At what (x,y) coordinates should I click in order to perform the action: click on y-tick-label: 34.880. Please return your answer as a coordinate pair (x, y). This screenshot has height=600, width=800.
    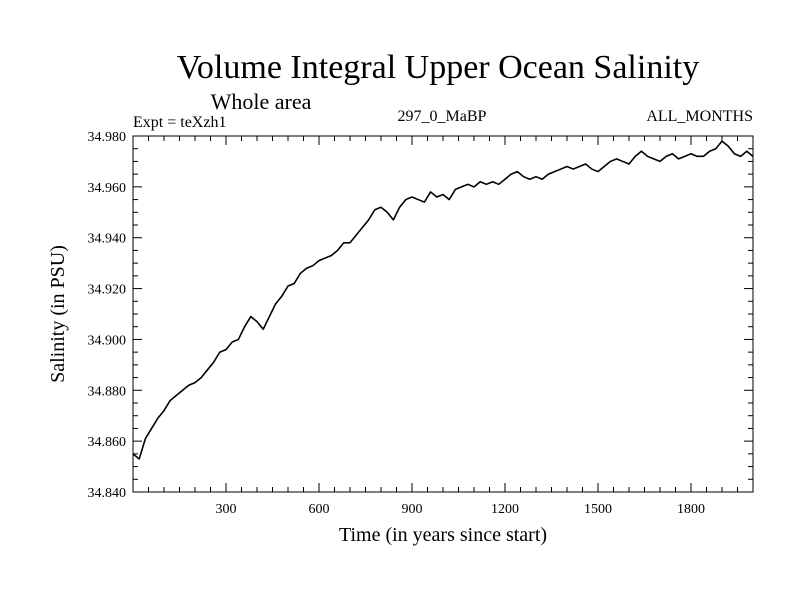
    Looking at the image, I should click on (107, 391).